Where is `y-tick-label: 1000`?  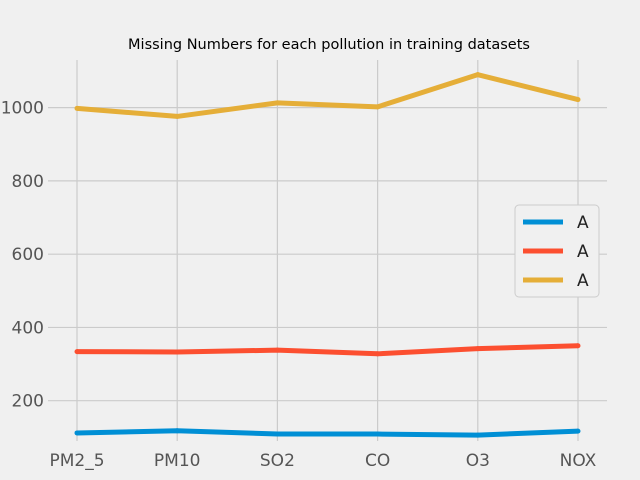 y-tick-label: 1000 is located at coordinates (22, 109).